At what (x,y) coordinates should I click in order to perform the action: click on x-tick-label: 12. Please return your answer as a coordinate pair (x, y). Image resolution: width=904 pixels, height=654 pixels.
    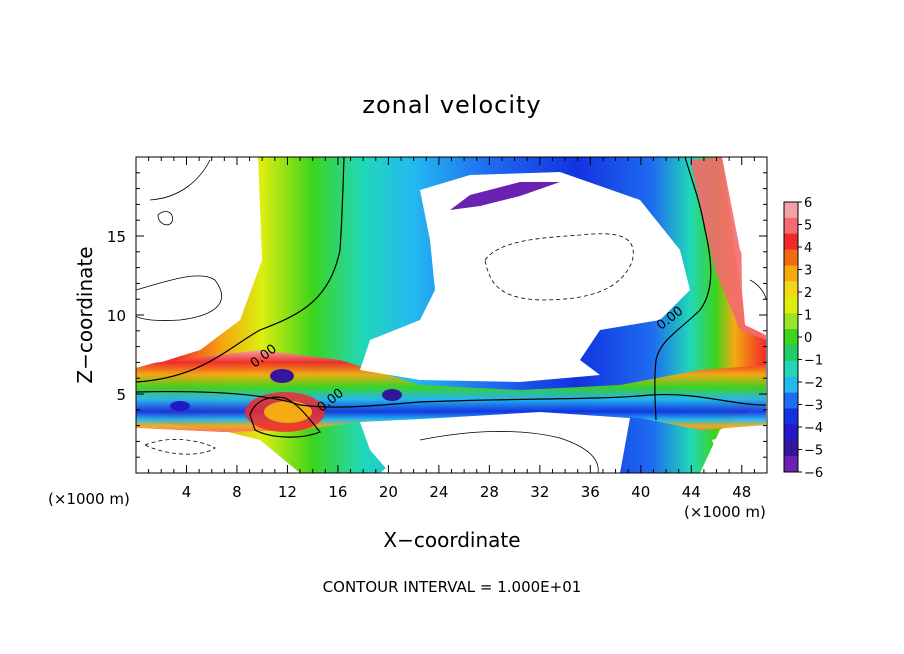
    Looking at the image, I should click on (287, 492).